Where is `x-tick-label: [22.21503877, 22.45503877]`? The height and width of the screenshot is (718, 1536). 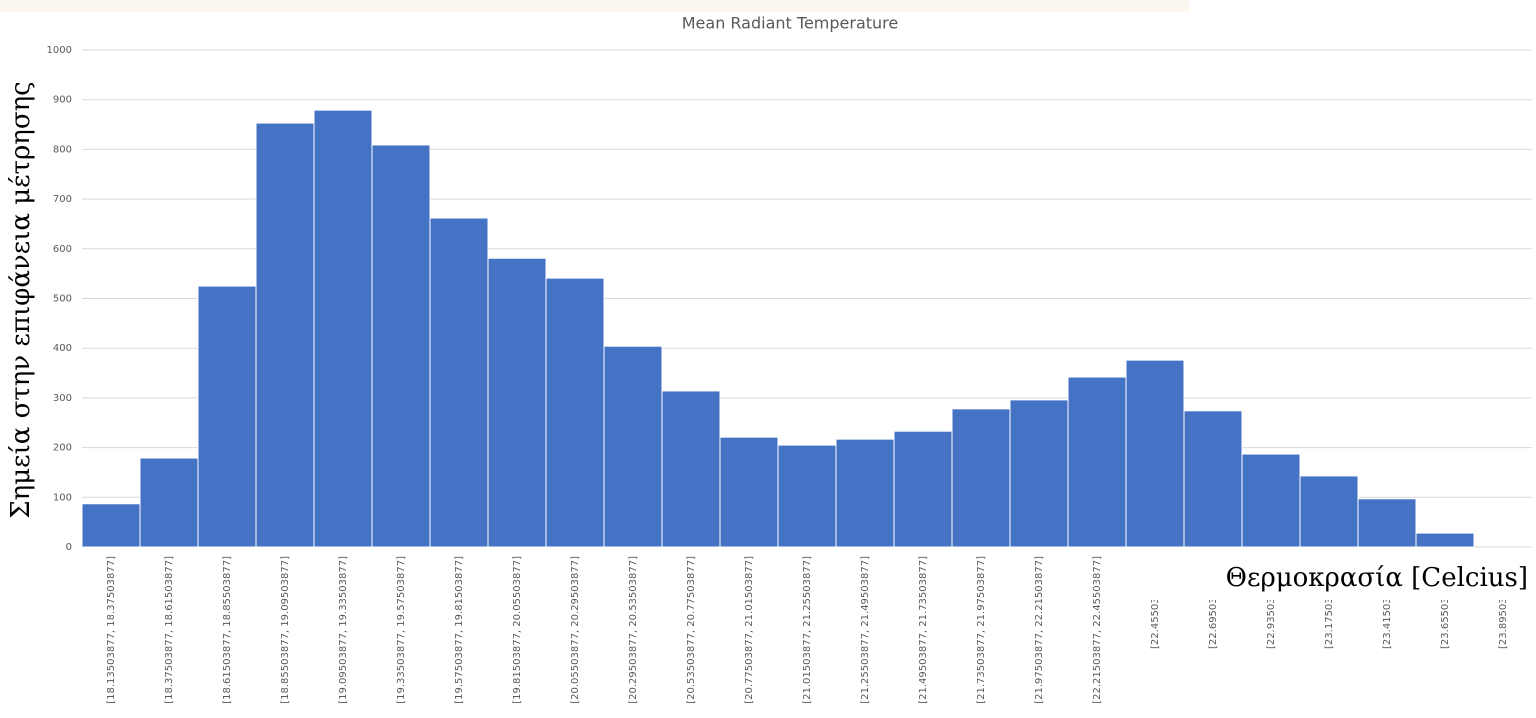 x-tick-label: [22.21503877, 22.45503877] is located at coordinates (1097, 630).